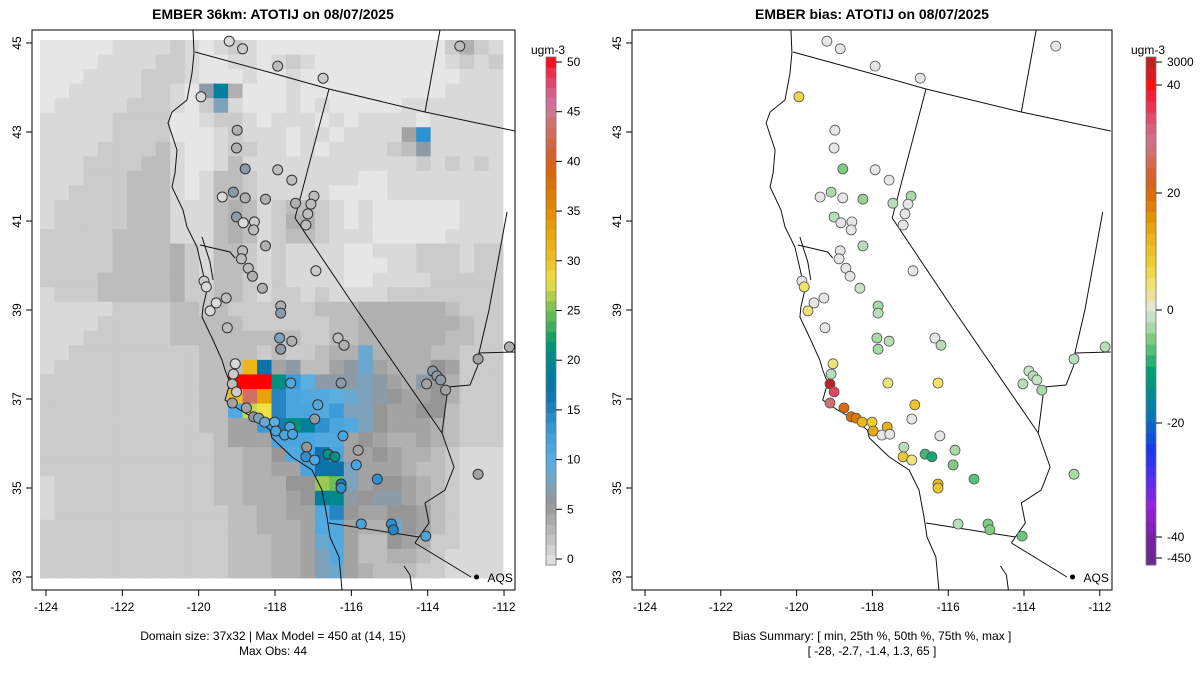 This screenshot has height=677, width=1200. Describe the element at coordinates (805, 258) in the screenshot. I see `boundary-line` at that location.